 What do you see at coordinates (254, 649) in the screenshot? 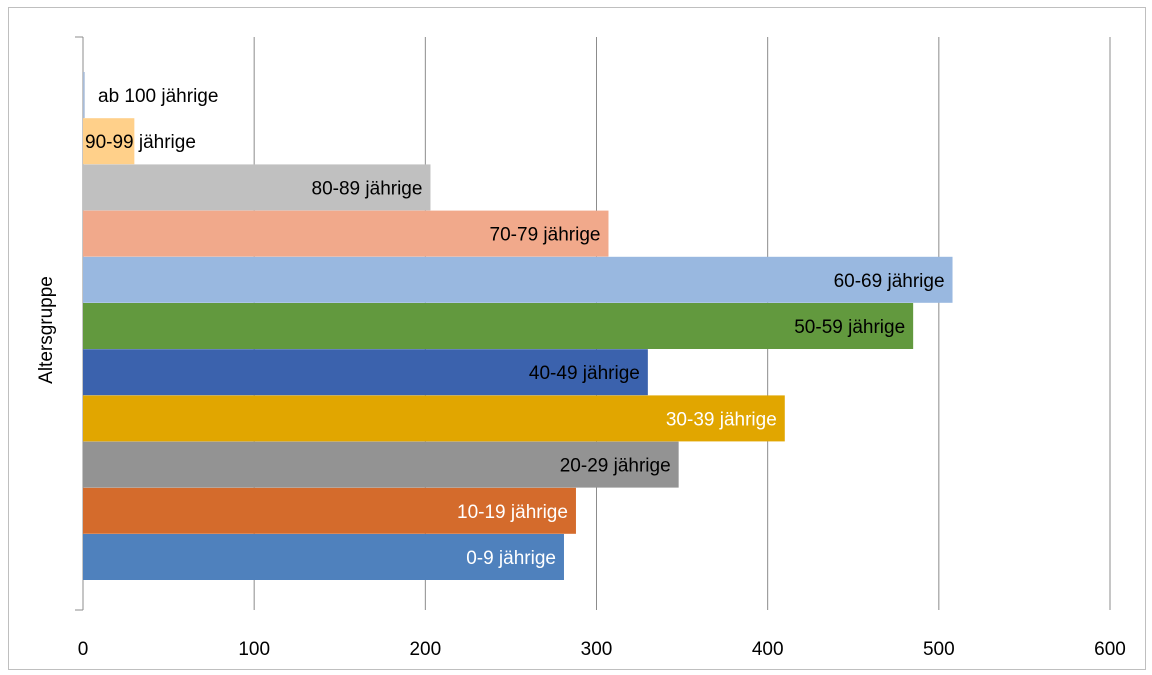
I see `x-tick-label-100: 100` at bounding box center [254, 649].